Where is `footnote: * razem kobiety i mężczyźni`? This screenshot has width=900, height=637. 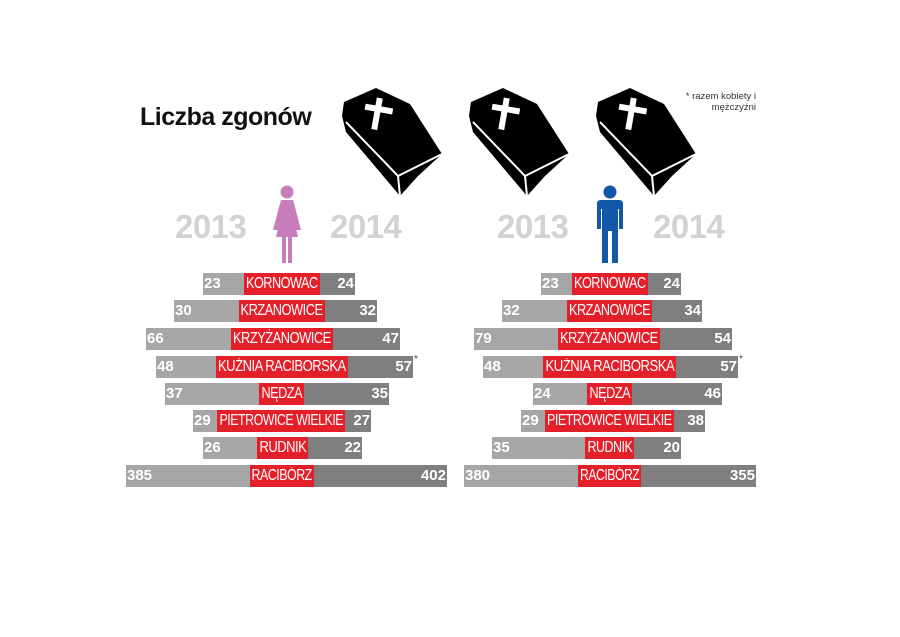 footnote: * razem kobiety i mężczyźni is located at coordinates (720, 102).